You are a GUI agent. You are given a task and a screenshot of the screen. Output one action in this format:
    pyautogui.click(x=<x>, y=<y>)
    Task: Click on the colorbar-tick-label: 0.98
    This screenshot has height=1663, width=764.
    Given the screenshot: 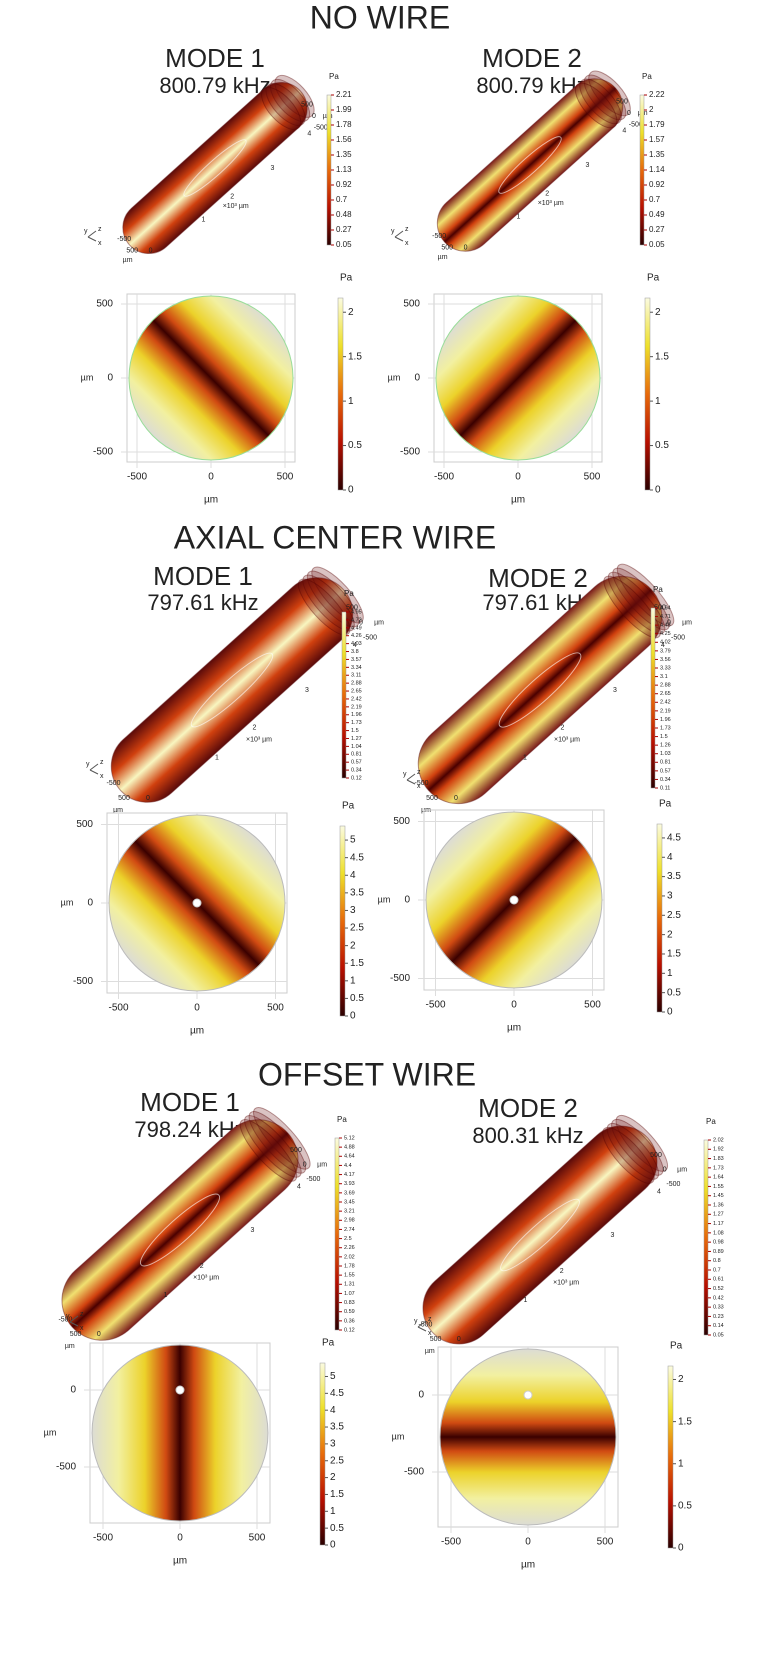 What is the action you would take?
    pyautogui.click(x=718, y=1243)
    